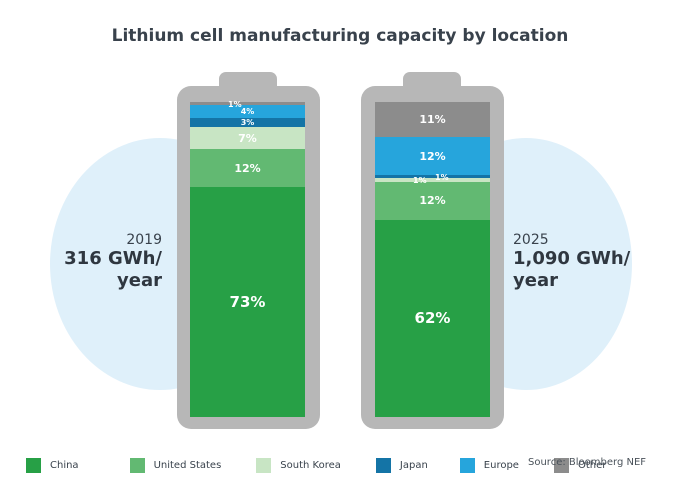  Describe the element at coordinates (432, 177) in the screenshot. I see `bar-segment-japan-2025` at that location.